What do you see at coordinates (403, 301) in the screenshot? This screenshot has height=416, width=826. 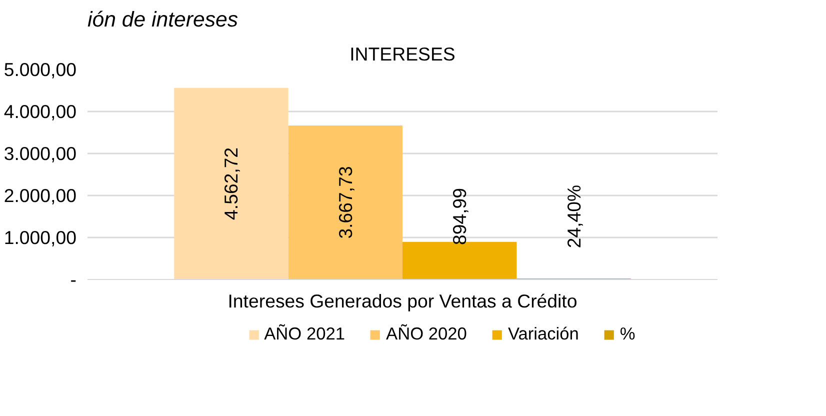 I see `x-tick-label: Intereses Generados por Ventas a Crédito` at bounding box center [403, 301].